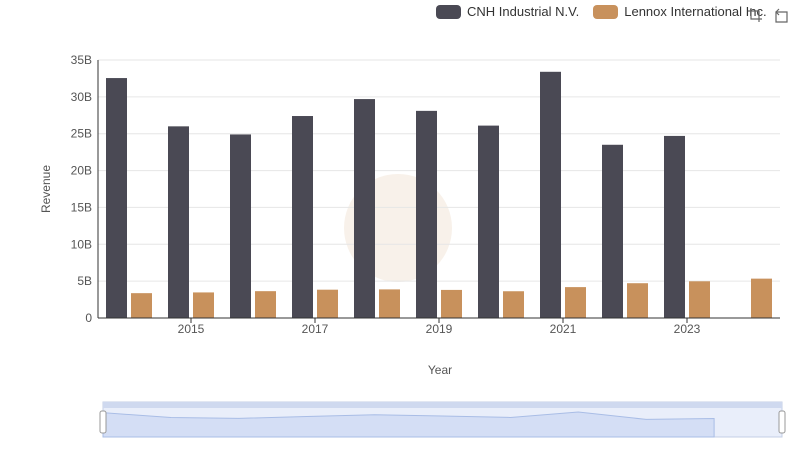 This screenshot has width=800, height=461. Describe the element at coordinates (439, 329) in the screenshot. I see `x-tick-label: 2019` at that location.